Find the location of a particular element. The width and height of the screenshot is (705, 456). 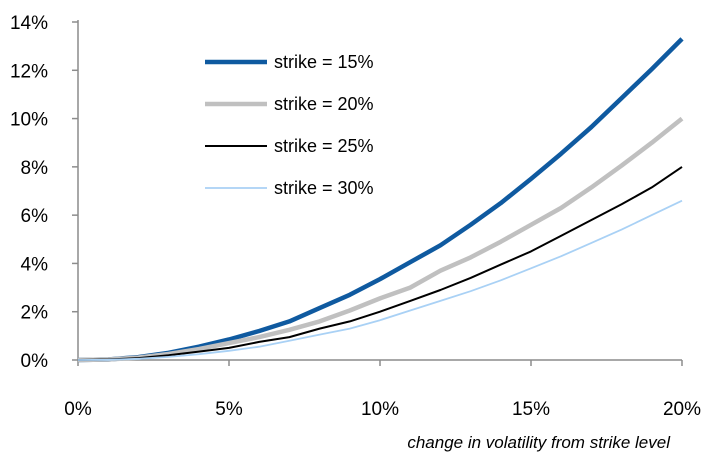

x-axis-ticks: 0% 5% 10% 15% 20% is located at coordinates (382, 390).